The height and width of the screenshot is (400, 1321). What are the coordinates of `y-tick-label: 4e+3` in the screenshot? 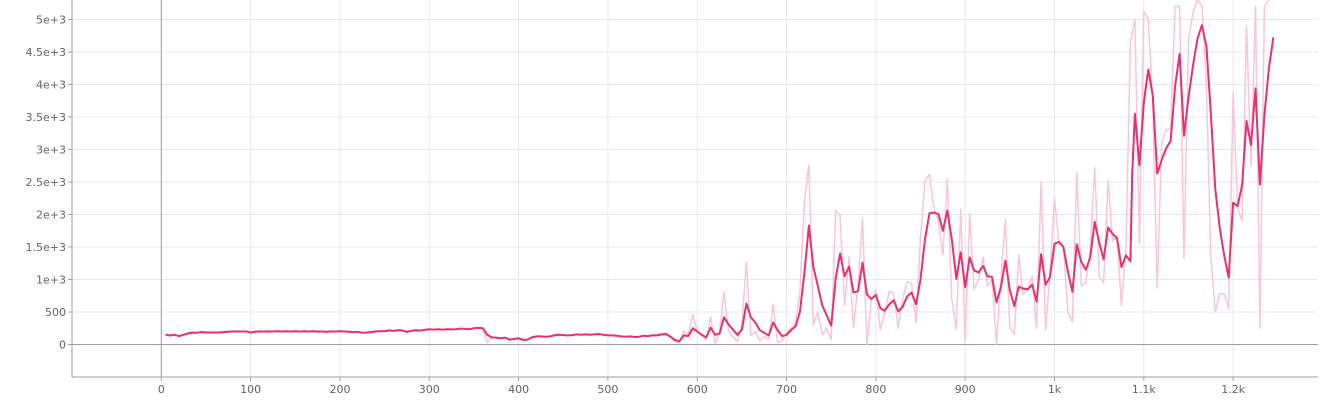 It's located at (51, 85).